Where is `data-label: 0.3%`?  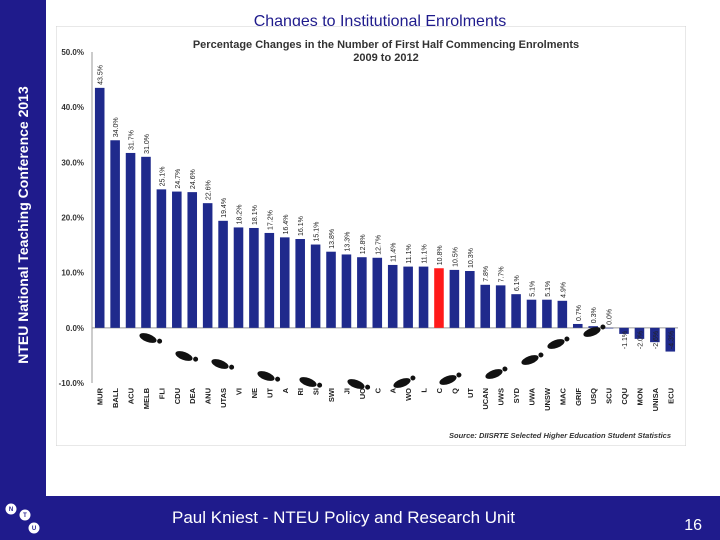
data-label: 0.3% is located at coordinates (594, 315).